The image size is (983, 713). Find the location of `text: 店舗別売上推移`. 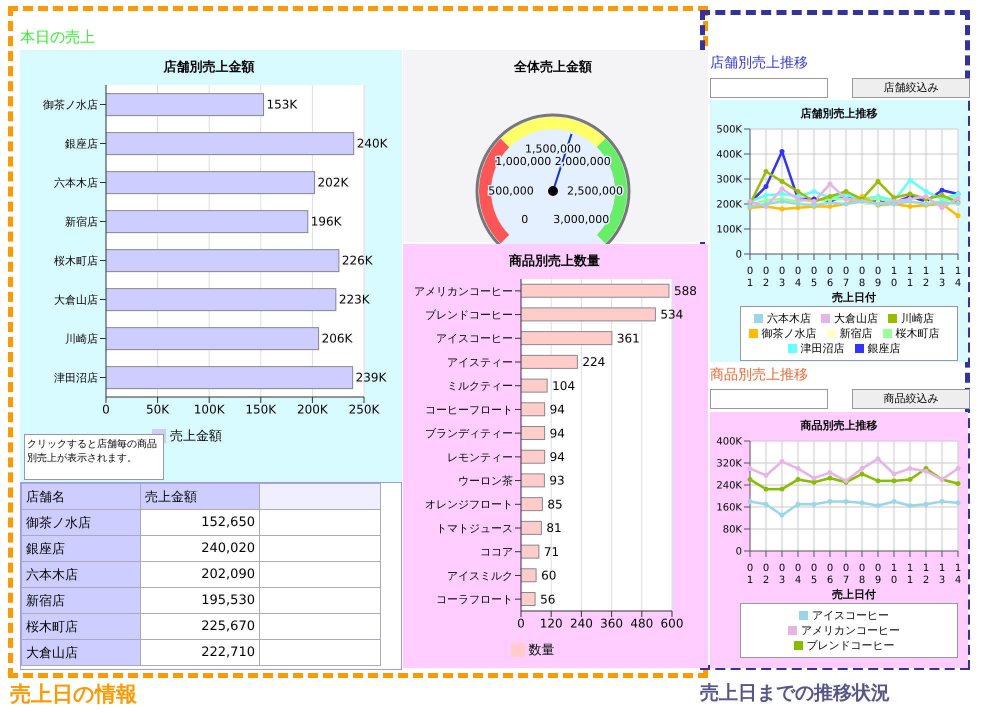

text: 店舗別売上推移 is located at coordinates (759, 63).